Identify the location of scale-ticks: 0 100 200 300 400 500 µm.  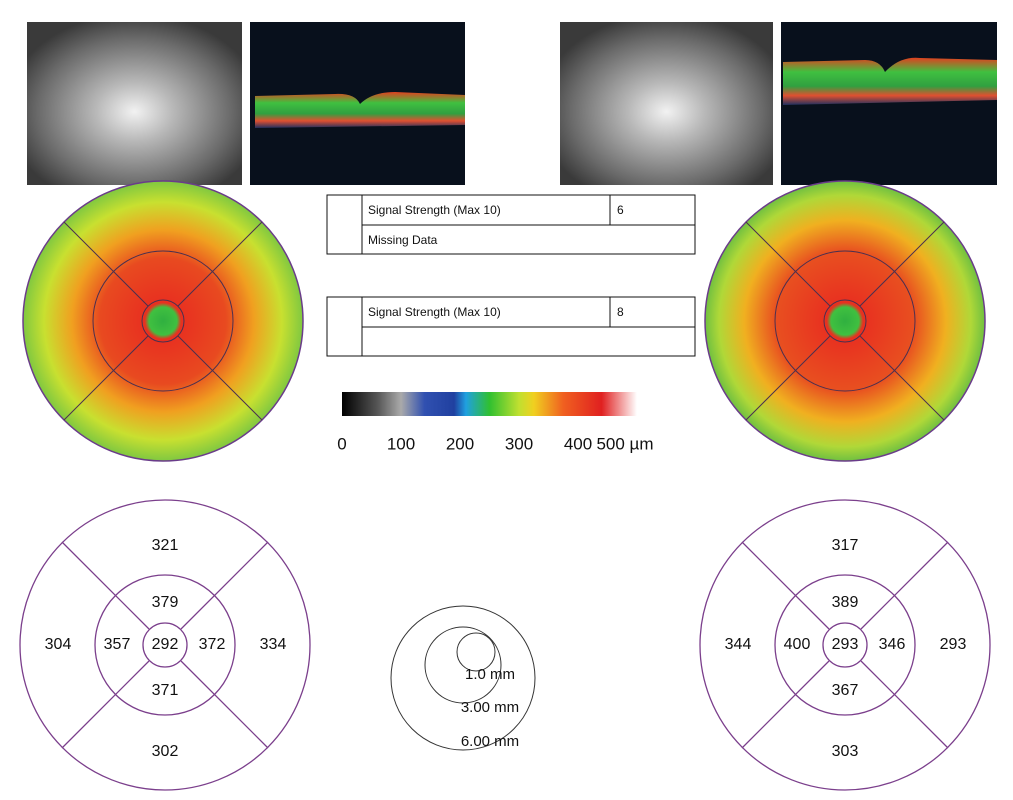
(495, 443).